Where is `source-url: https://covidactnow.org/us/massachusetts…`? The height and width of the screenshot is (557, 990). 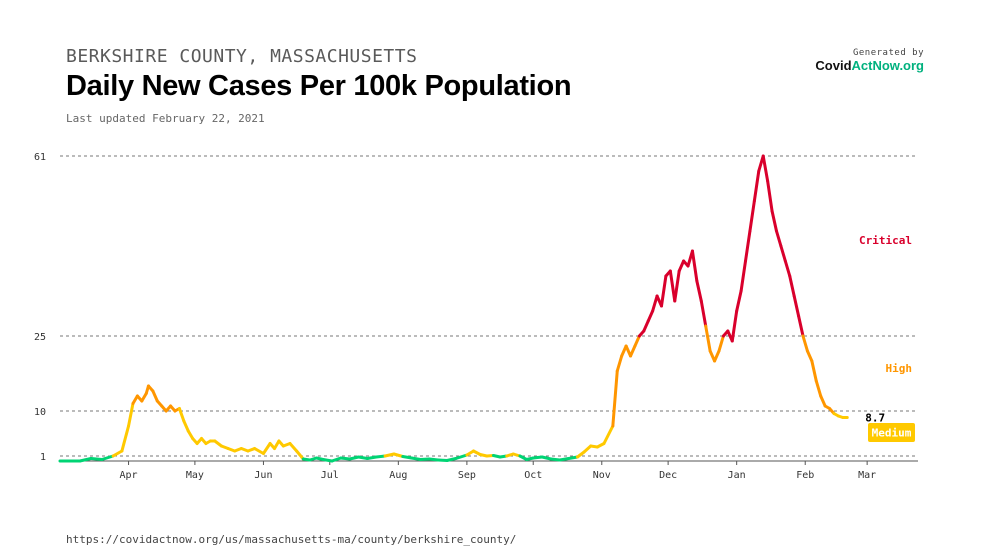 source-url: https://covidactnow.org/us/massachusetts… is located at coordinates (291, 539).